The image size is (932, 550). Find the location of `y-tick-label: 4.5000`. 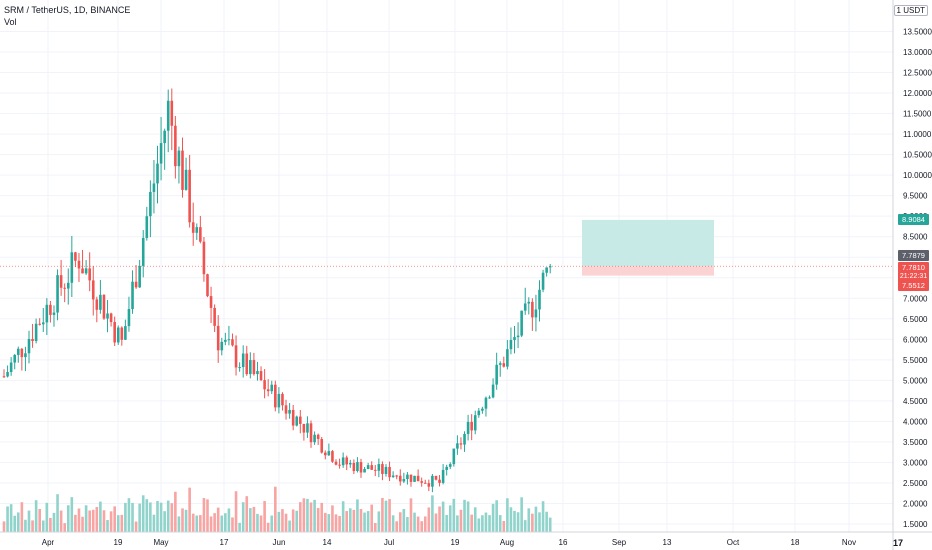

y-tick-label: 4.5000 is located at coordinates (915, 401).